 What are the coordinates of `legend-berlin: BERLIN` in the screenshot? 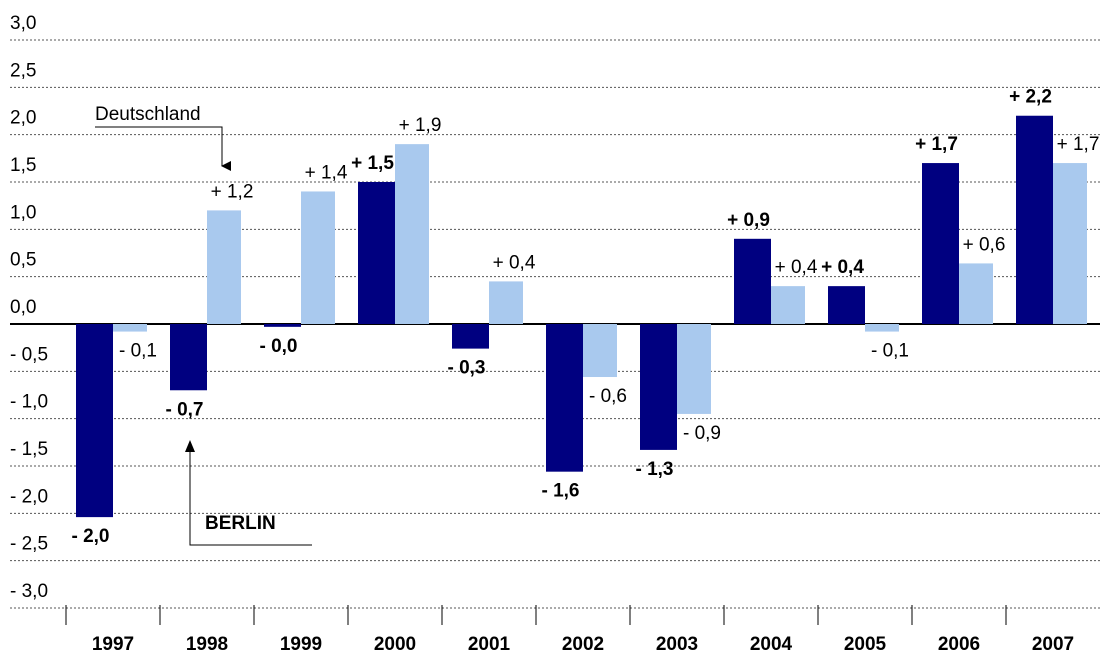 It's located at (240, 523).